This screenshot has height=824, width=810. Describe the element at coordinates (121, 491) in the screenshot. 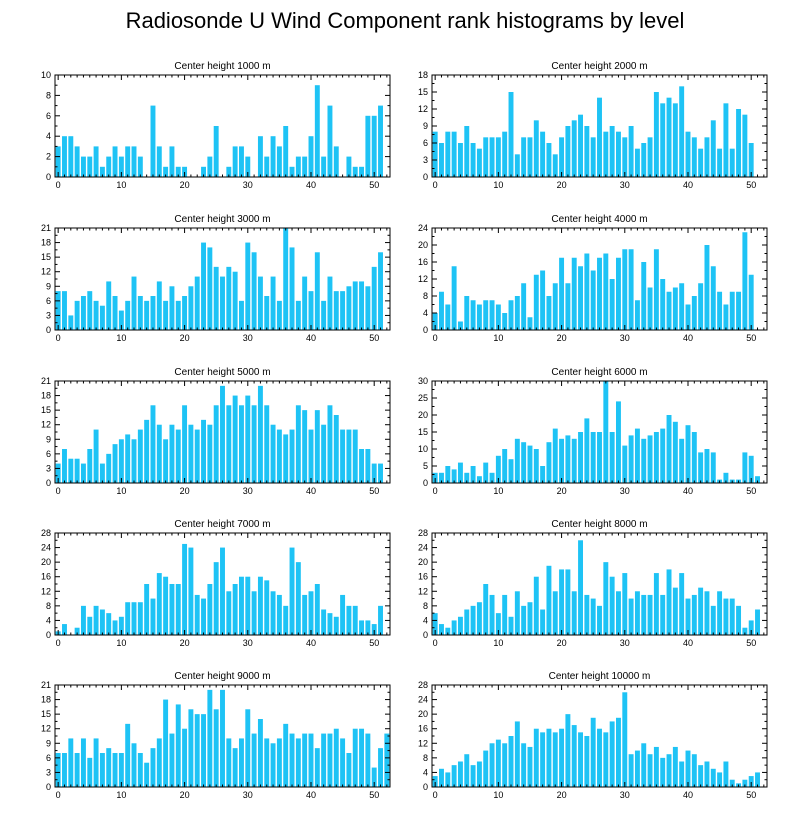

I see `x-tick-label: 10` at that location.